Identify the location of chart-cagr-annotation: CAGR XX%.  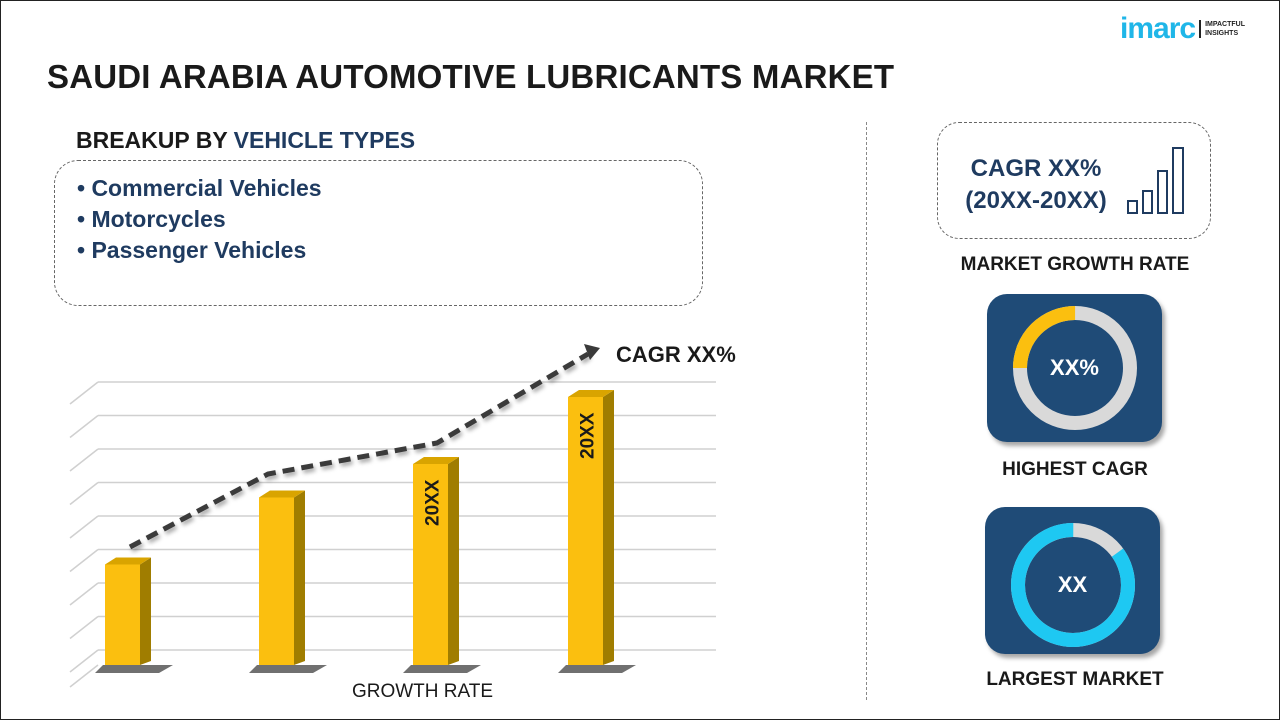
(676, 354).